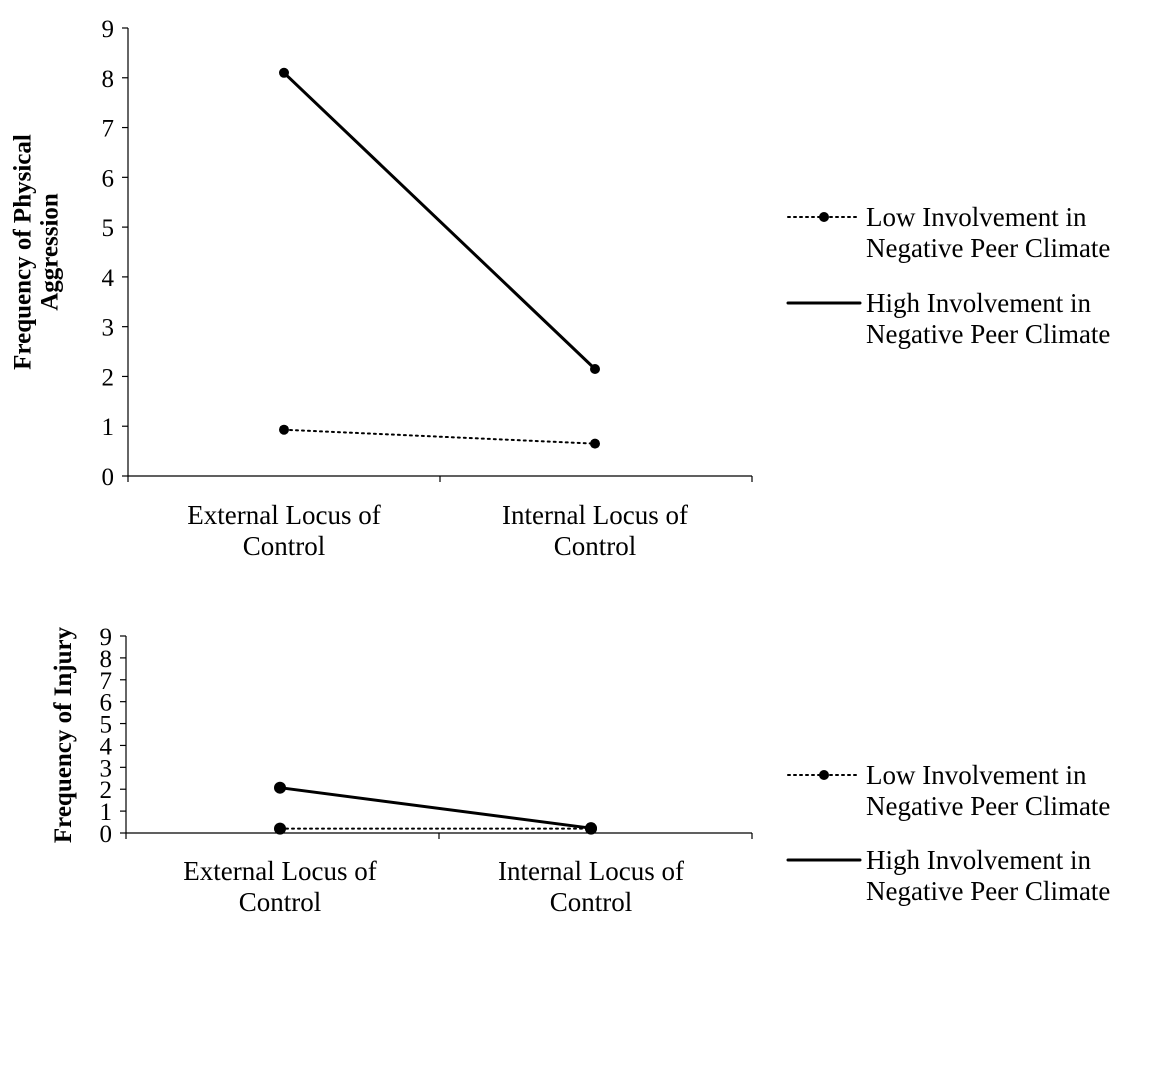 This screenshot has width=1158, height=1066. Describe the element at coordinates (108, 278) in the screenshot. I see `chart1-y-tick-label: 4` at that location.